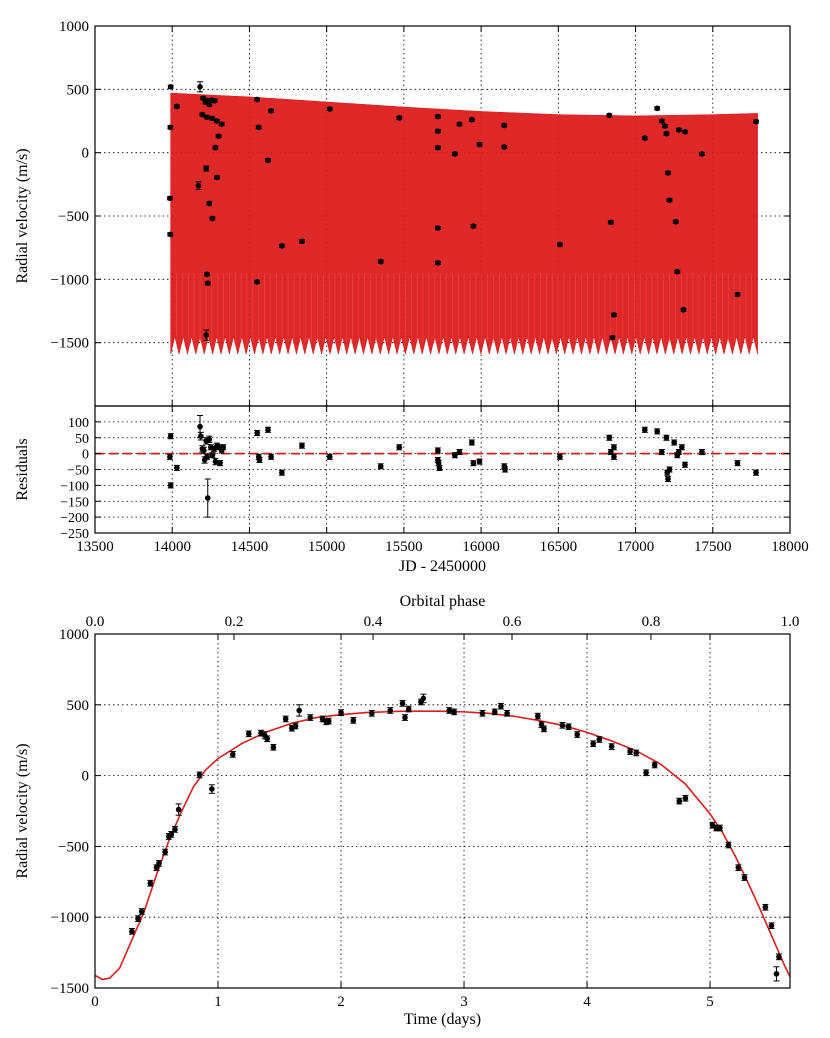  Describe the element at coordinates (78, 423) in the screenshot. I see `y-tick-label: 100` at that location.